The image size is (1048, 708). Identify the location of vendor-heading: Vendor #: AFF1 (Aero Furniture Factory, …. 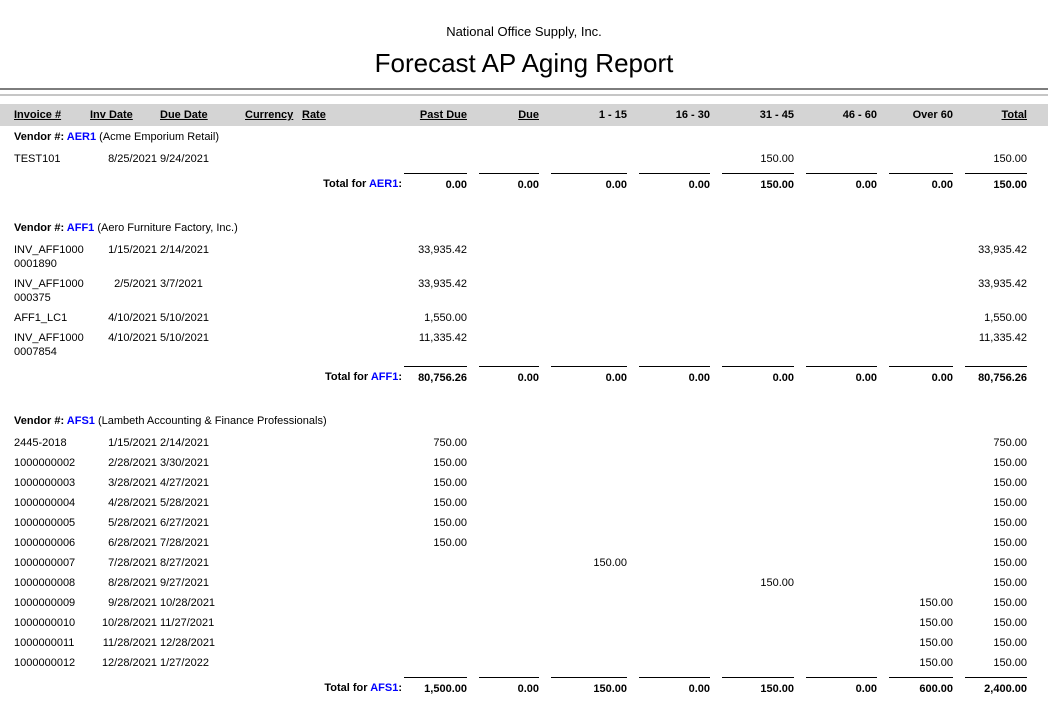
(524, 228).